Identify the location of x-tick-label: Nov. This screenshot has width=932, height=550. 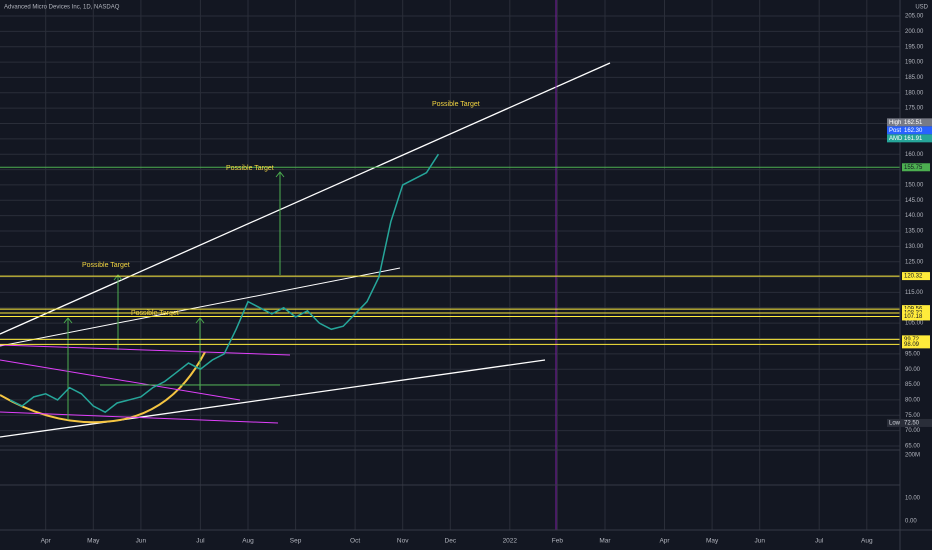
(403, 541).